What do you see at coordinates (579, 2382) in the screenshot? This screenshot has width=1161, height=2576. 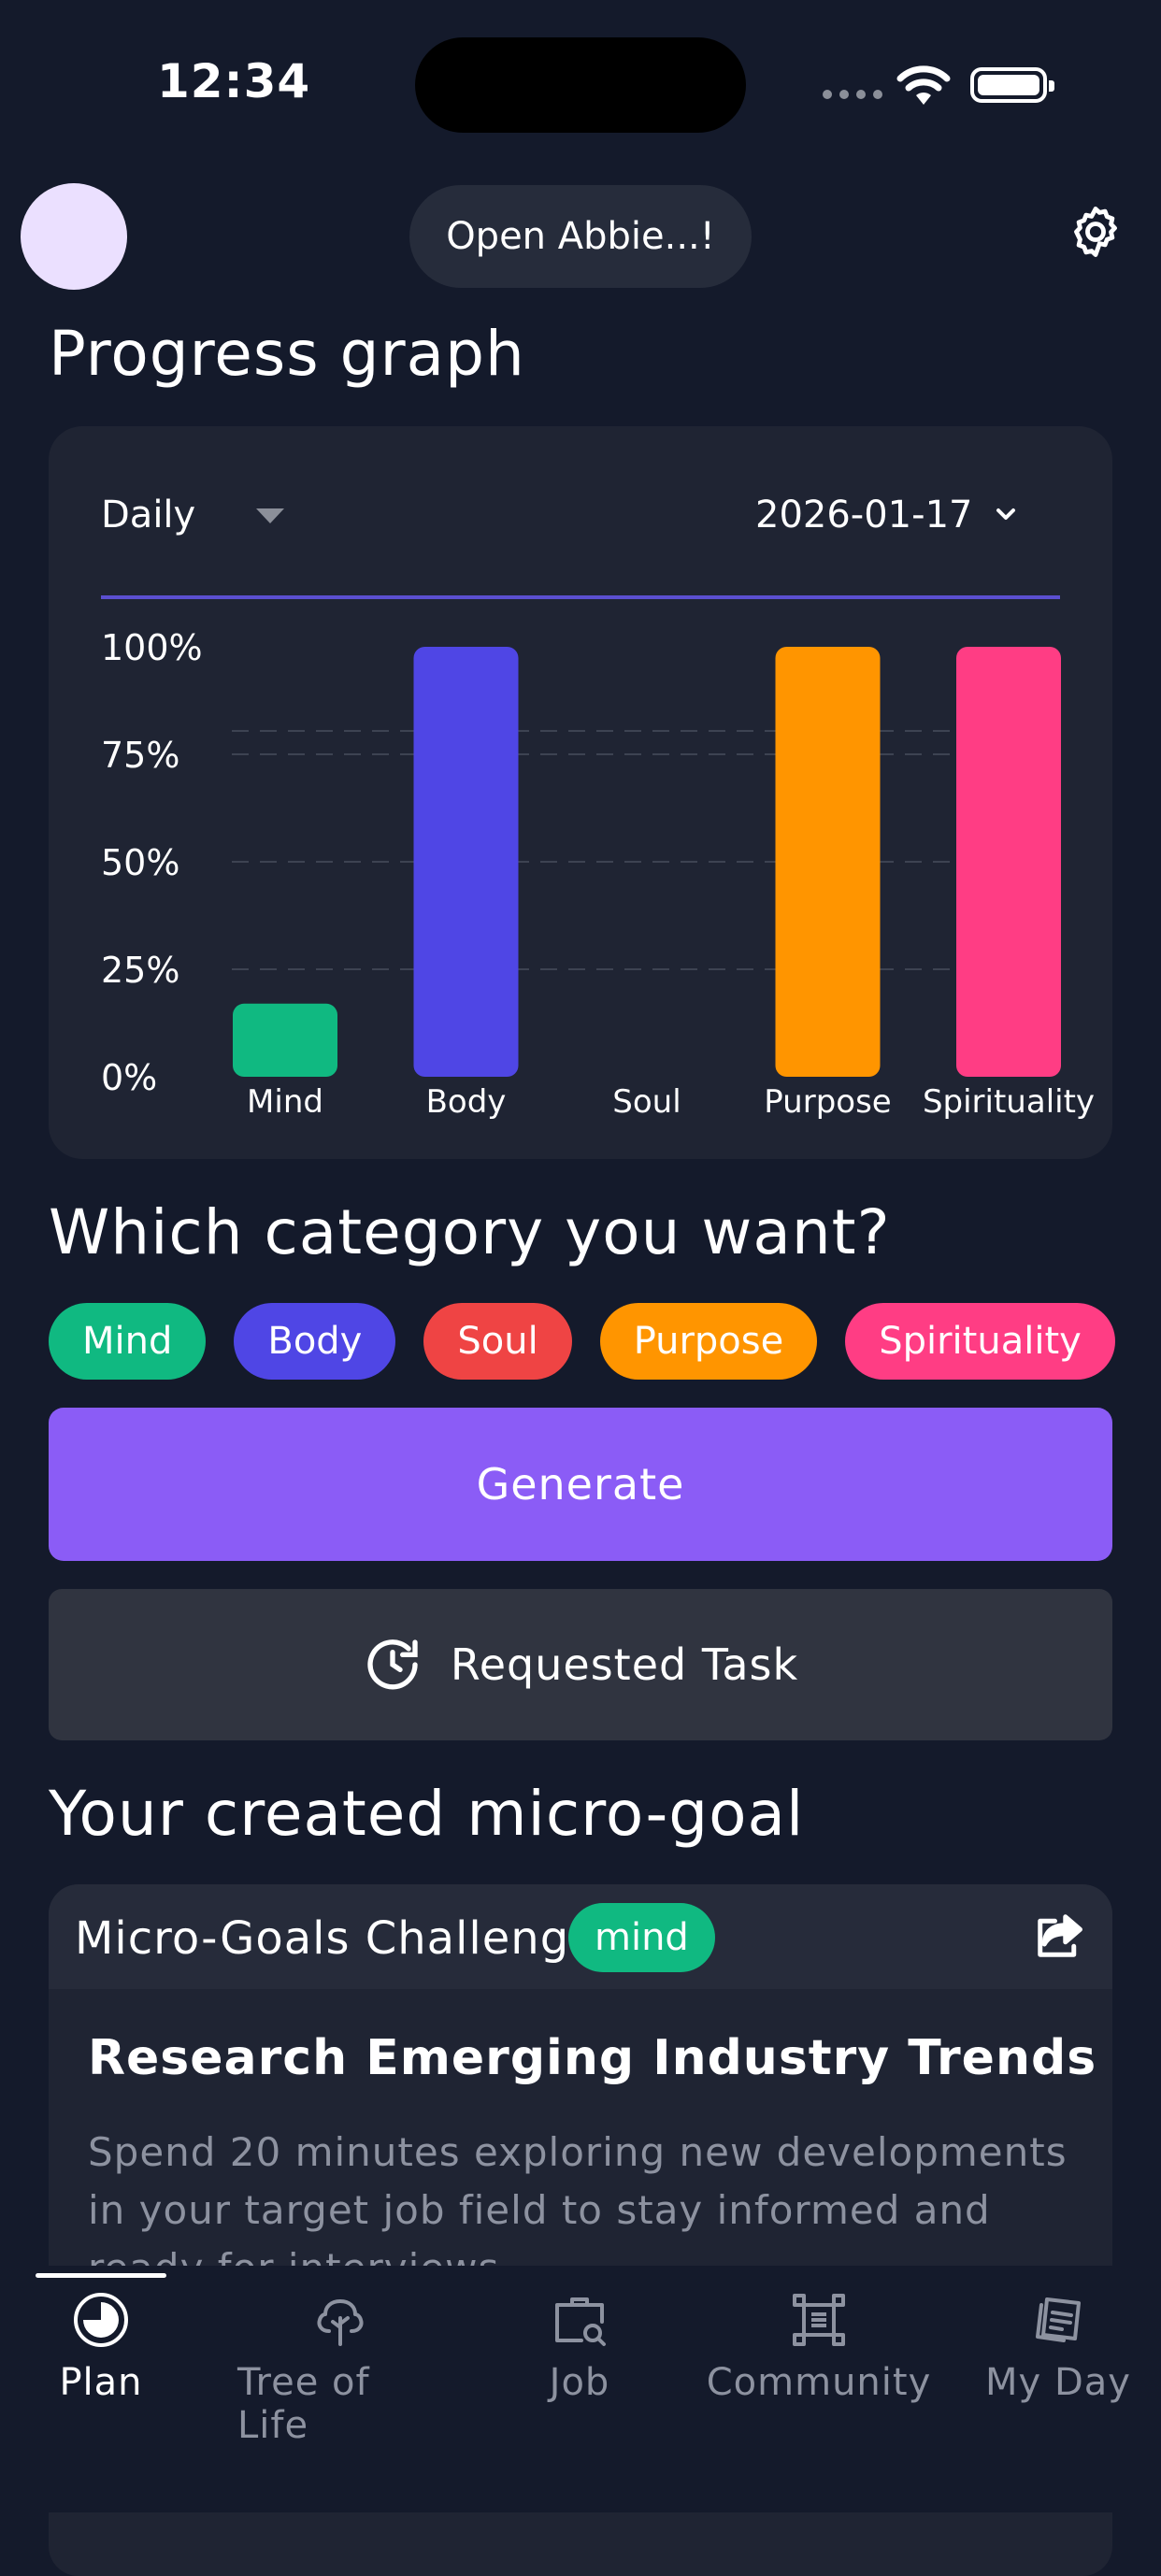 I see `nav-label-job: Job` at bounding box center [579, 2382].